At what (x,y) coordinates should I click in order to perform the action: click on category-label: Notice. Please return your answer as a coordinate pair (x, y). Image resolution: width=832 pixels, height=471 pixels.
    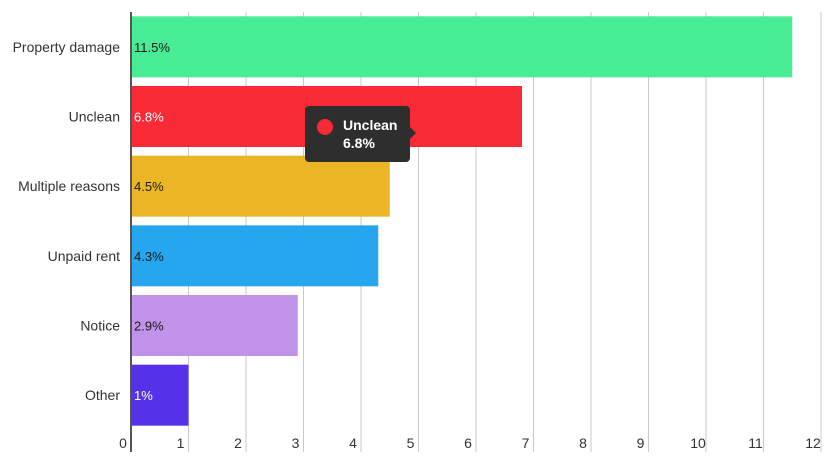
    Looking at the image, I should click on (100, 326).